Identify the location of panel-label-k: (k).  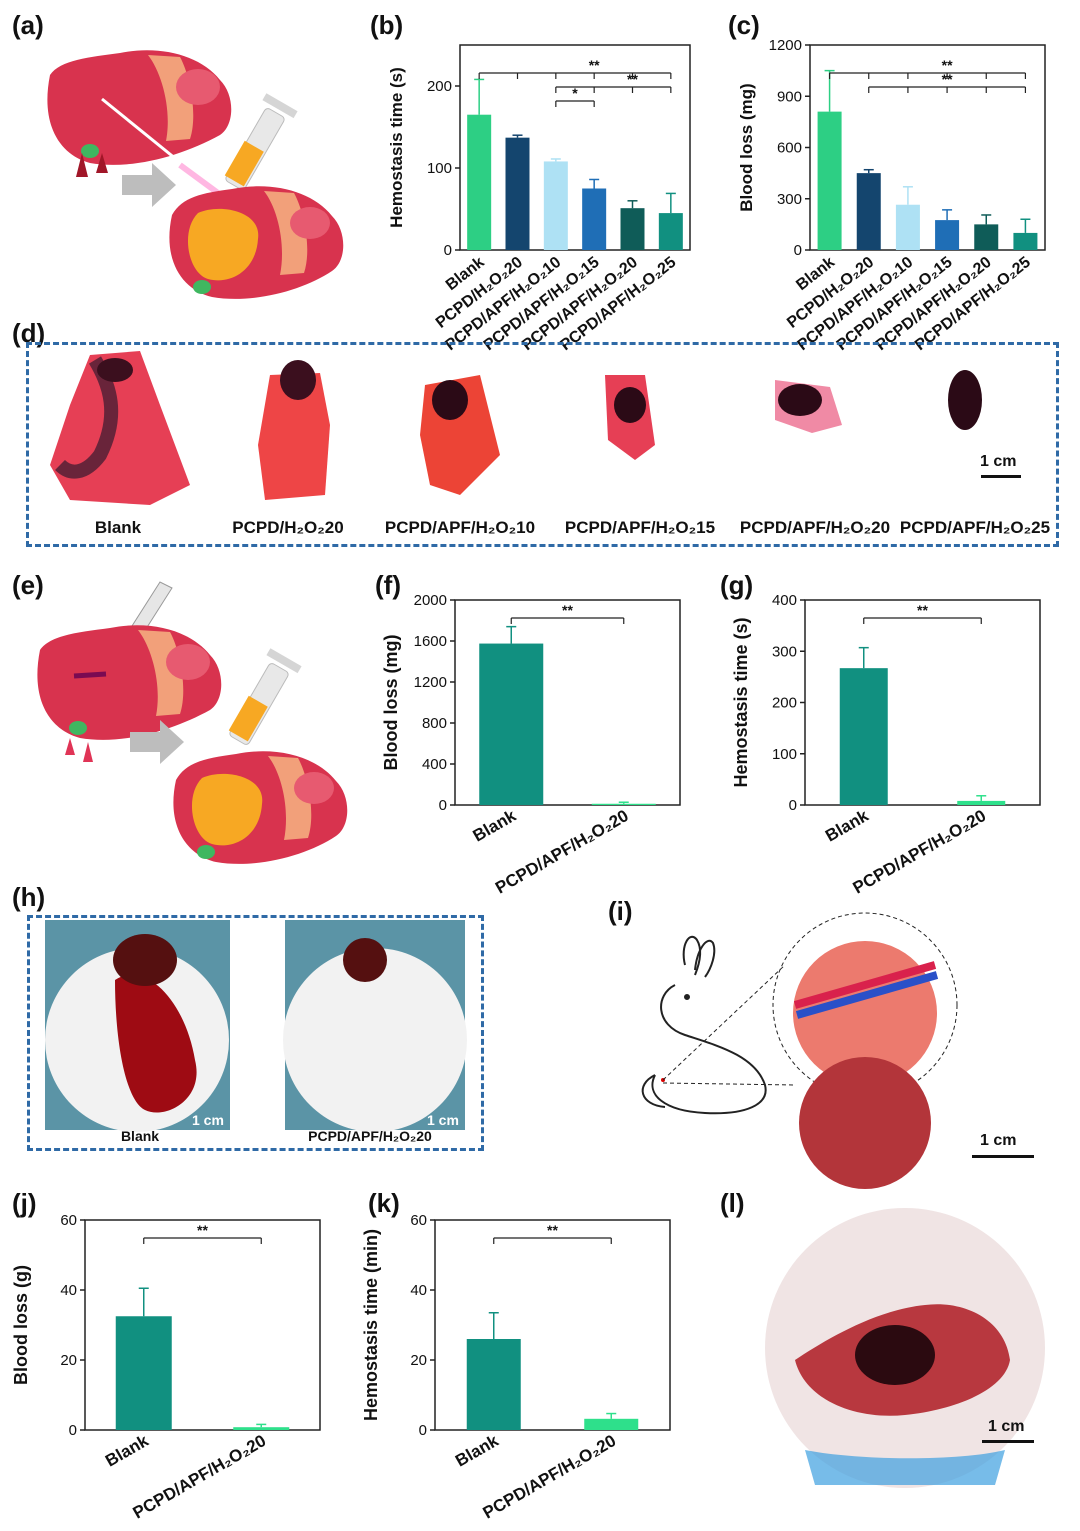
(384, 1203).